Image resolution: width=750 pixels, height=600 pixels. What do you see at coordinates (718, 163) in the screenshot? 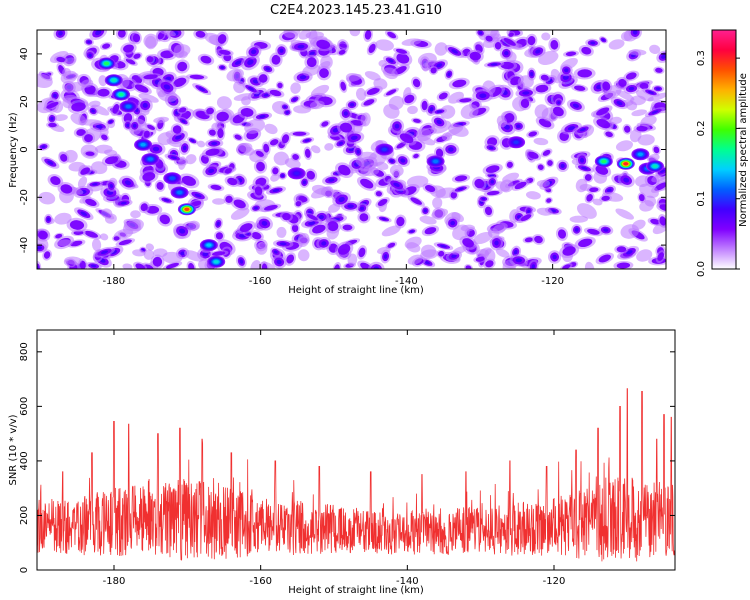
I see `colorbar-ticks: 0.0 0.1 0.2 0.3` at bounding box center [718, 163].